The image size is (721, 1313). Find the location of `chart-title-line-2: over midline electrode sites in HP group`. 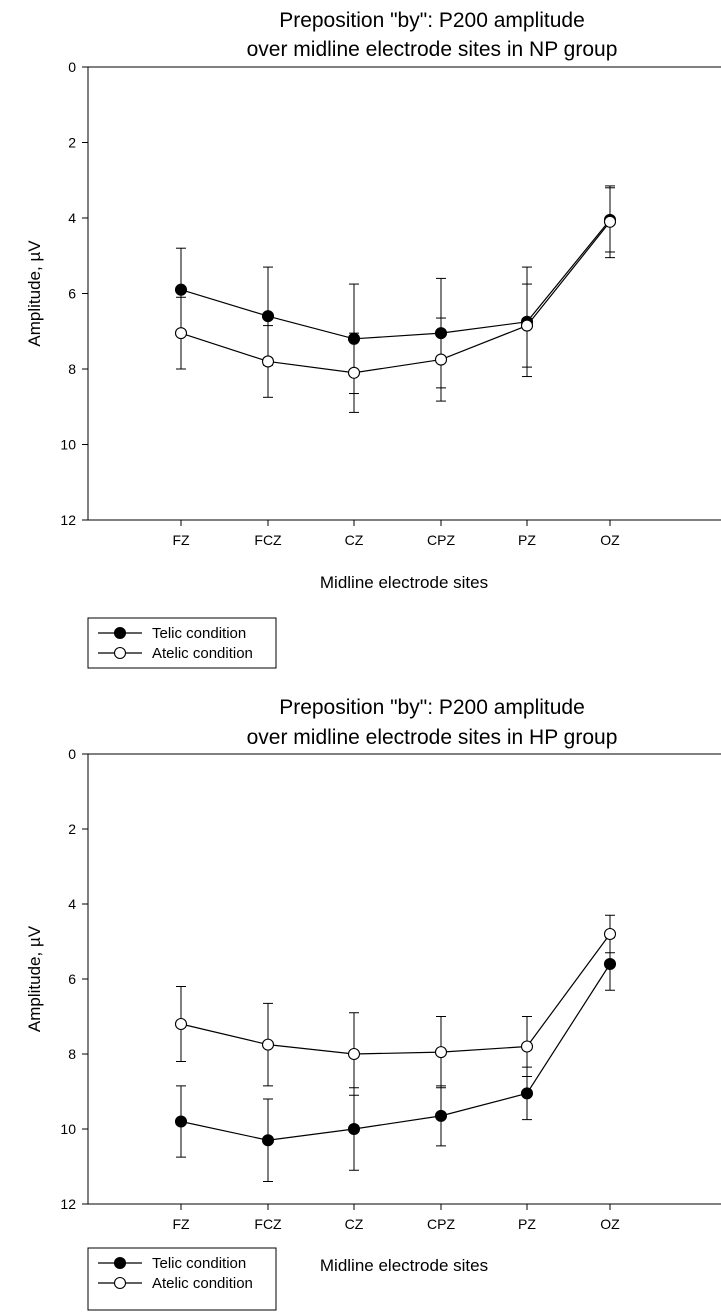

chart-title-line-2: over midline electrode sites in HP group is located at coordinates (432, 737).